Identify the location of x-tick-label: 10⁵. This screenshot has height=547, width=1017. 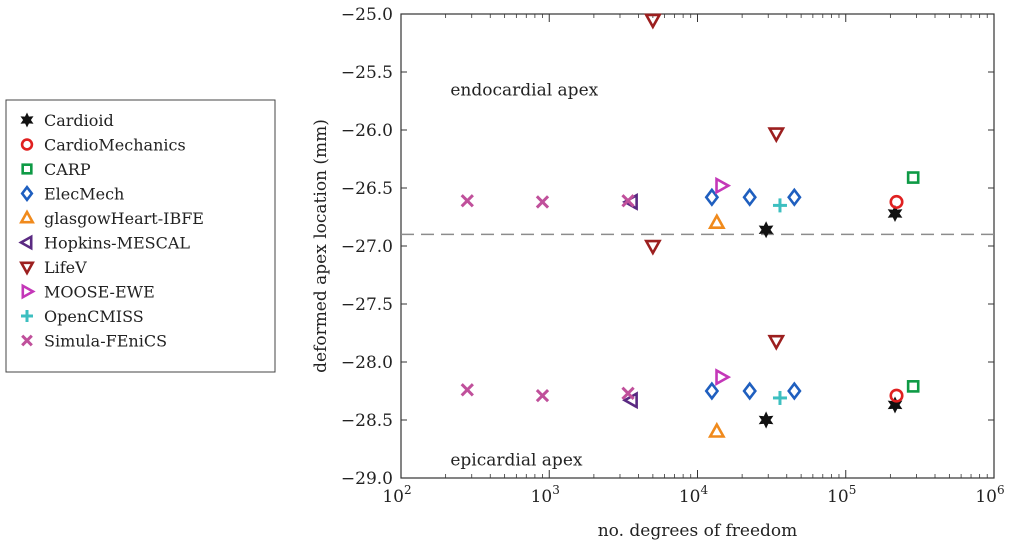
(841, 495).